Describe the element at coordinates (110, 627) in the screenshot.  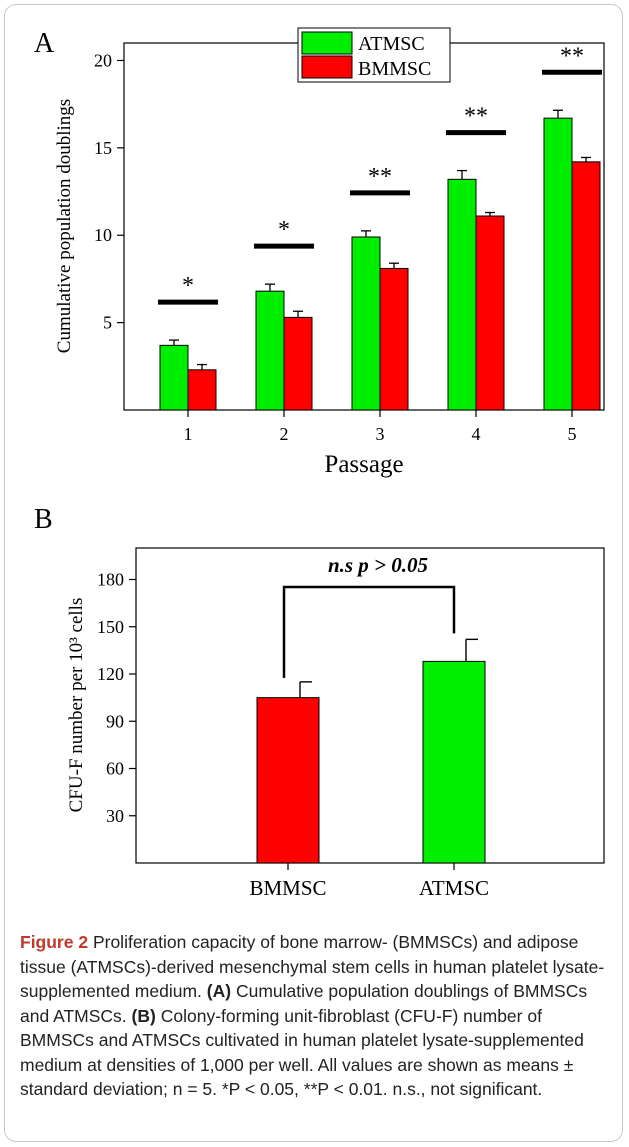
I see `panel-b-ytick-label: 150` at that location.